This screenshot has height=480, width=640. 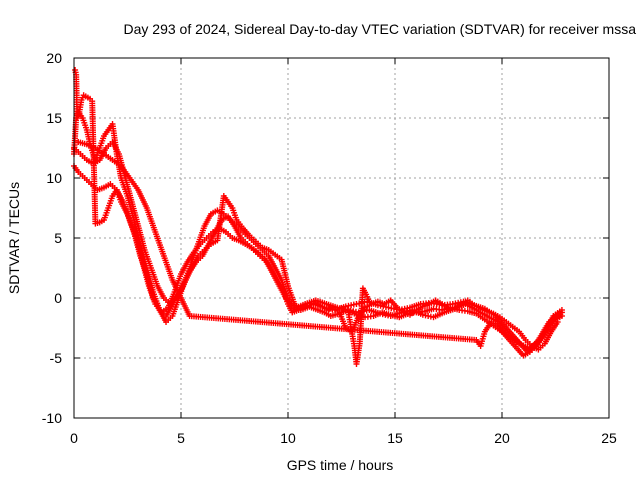 What do you see at coordinates (78, 115) in the screenshot?
I see `data-point-interp` at bounding box center [78, 115].